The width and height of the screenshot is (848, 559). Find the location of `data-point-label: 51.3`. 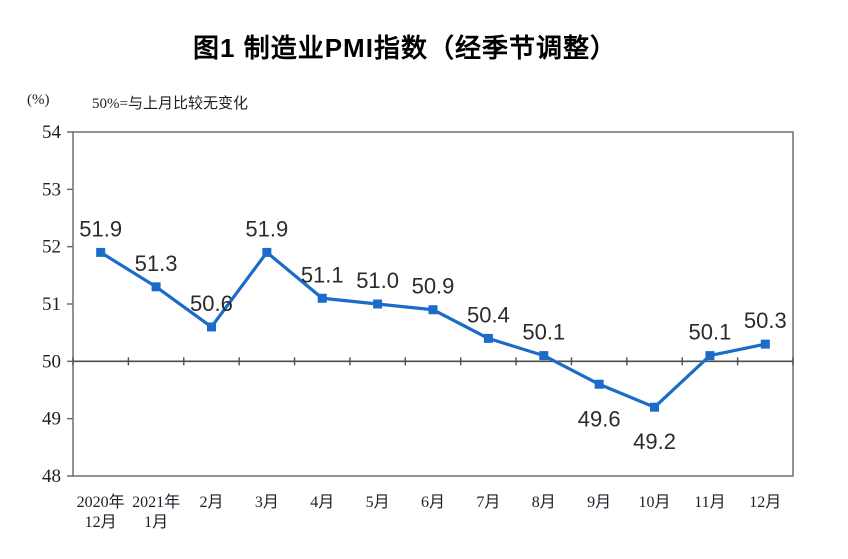

data-point-label: 51.3 is located at coordinates (156, 263).